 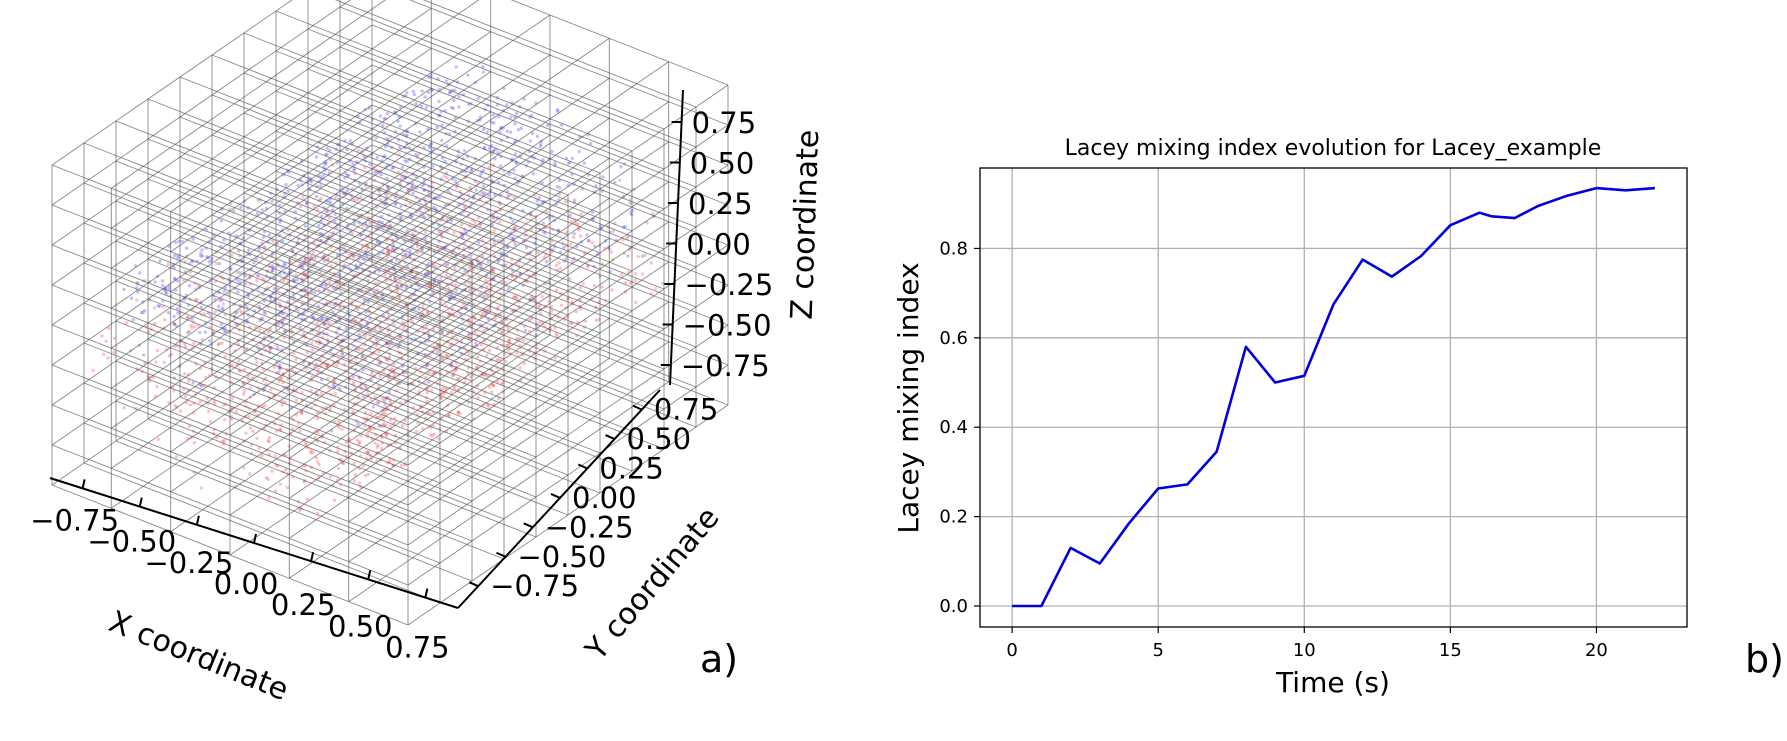 I want to click on y-tick-mark, so click(x=610, y=437).